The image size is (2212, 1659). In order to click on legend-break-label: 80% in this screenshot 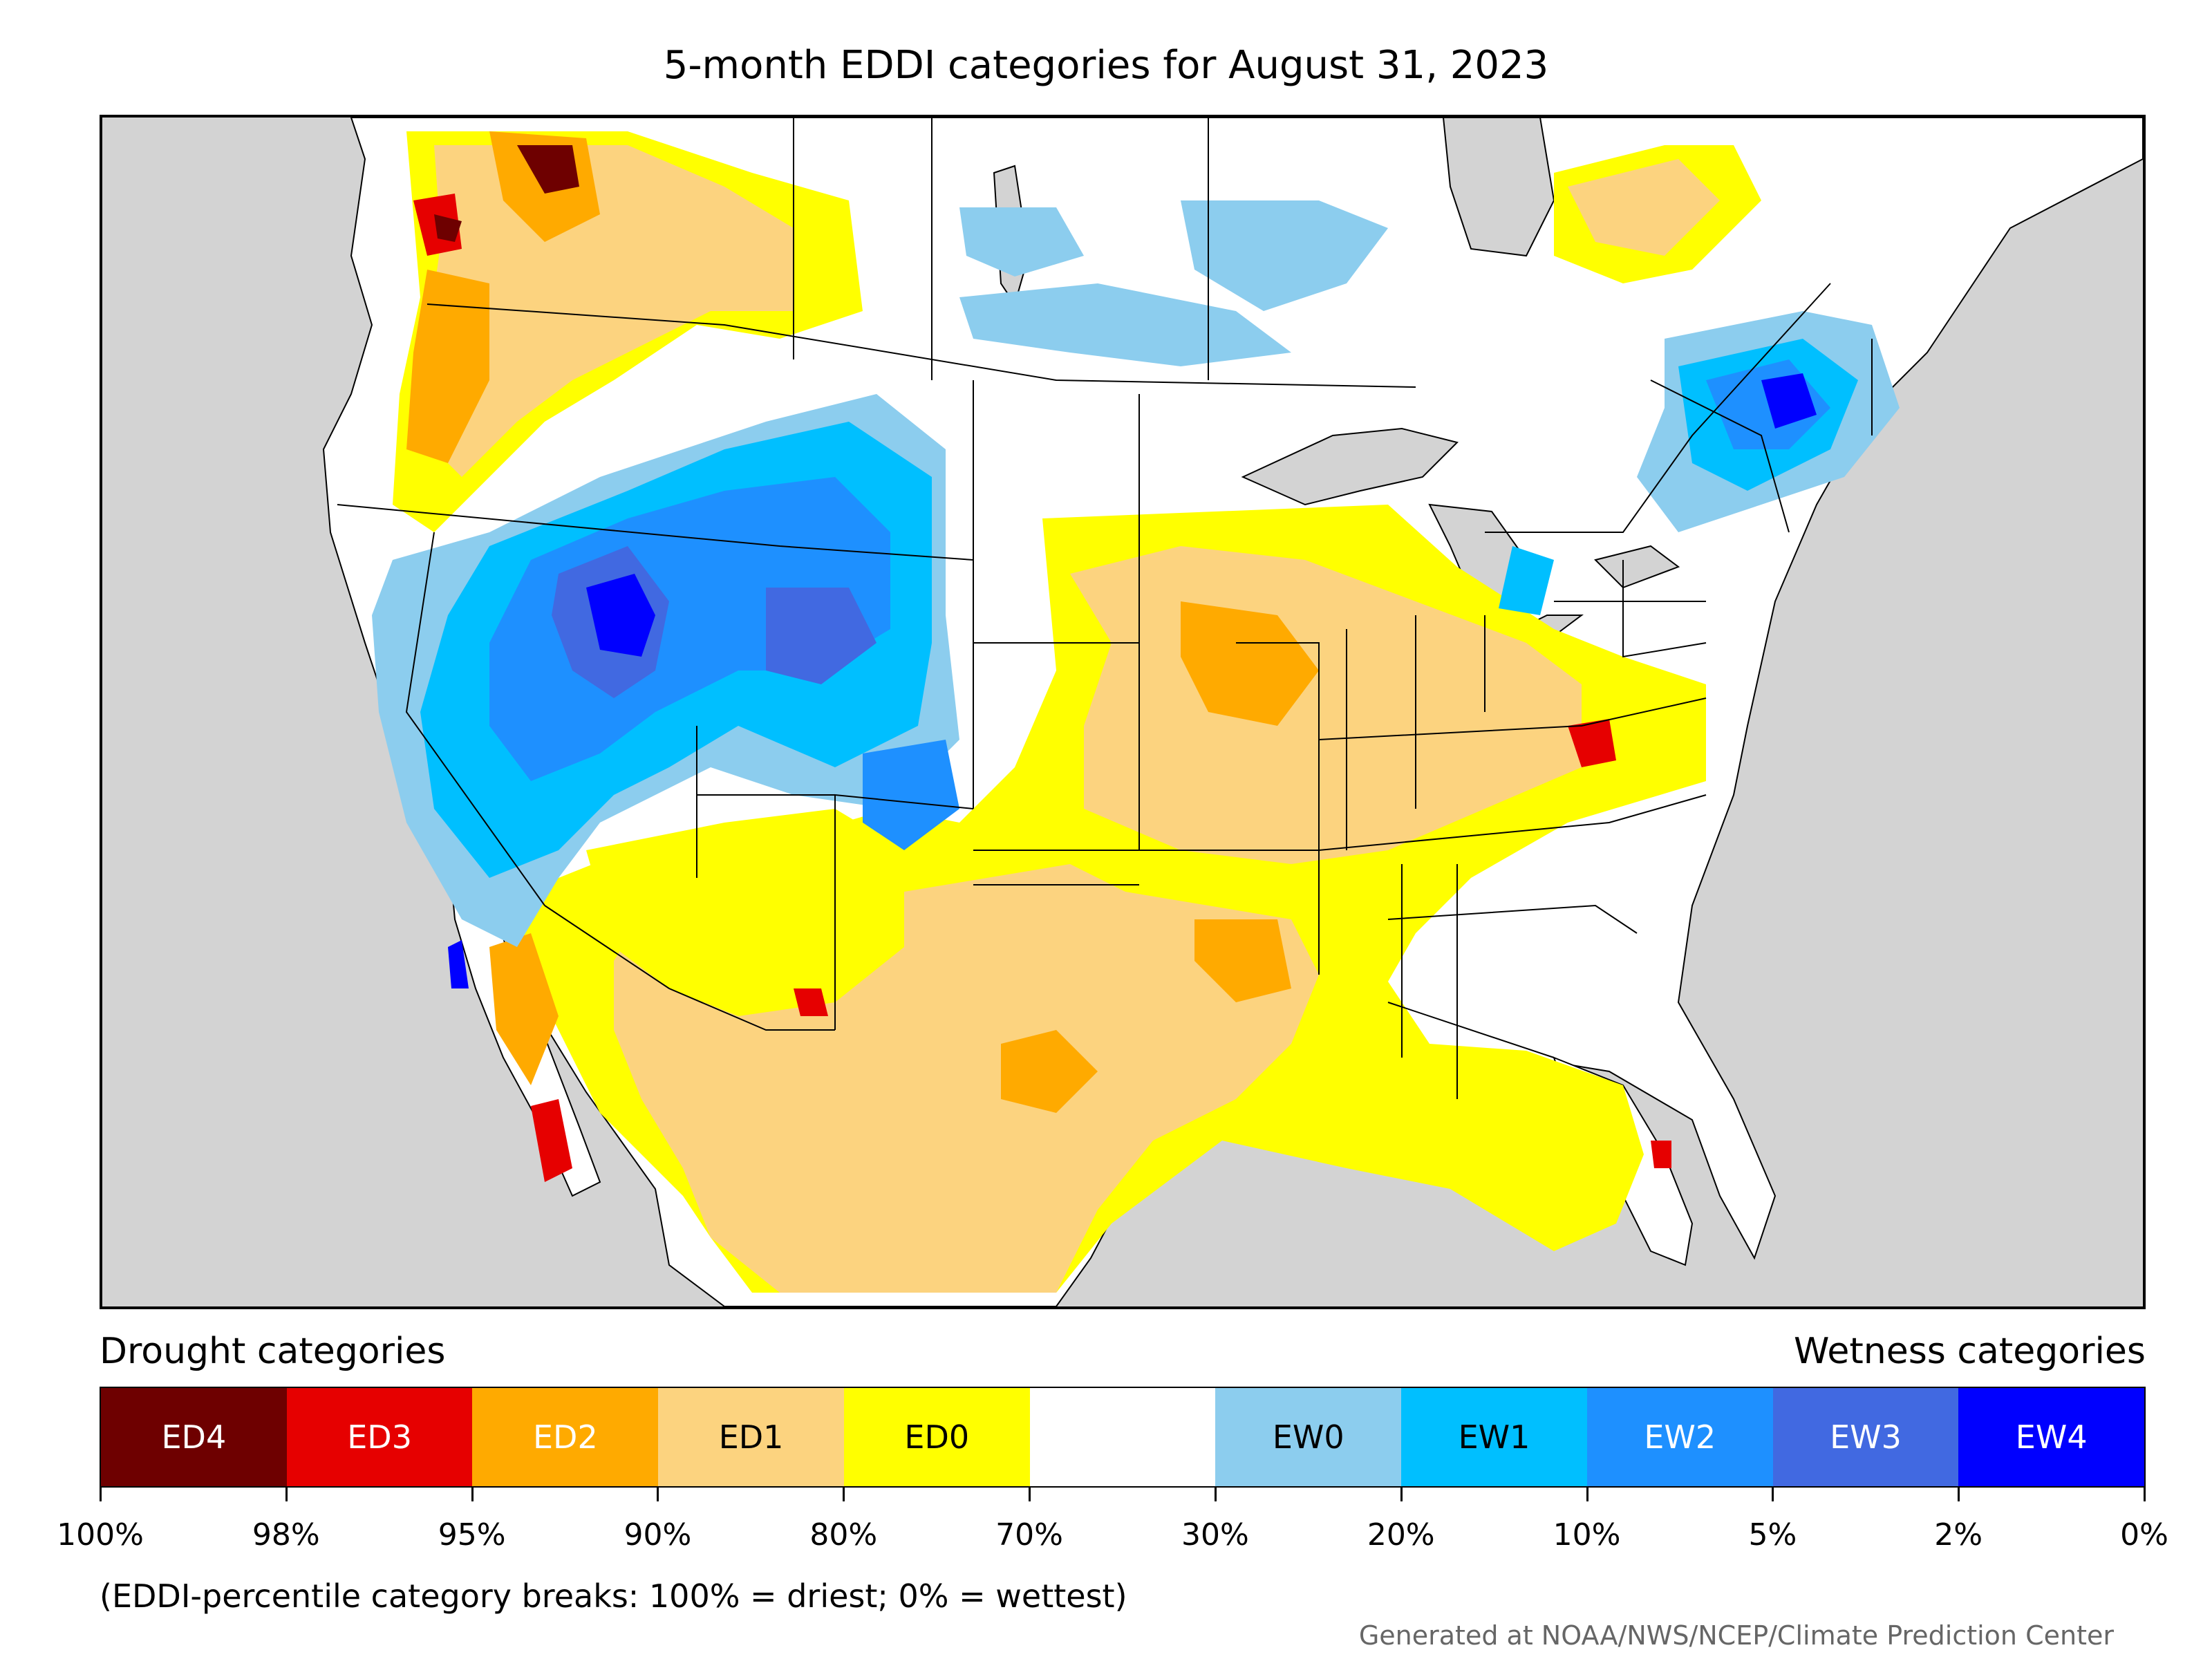, I will do `click(843, 1535)`.